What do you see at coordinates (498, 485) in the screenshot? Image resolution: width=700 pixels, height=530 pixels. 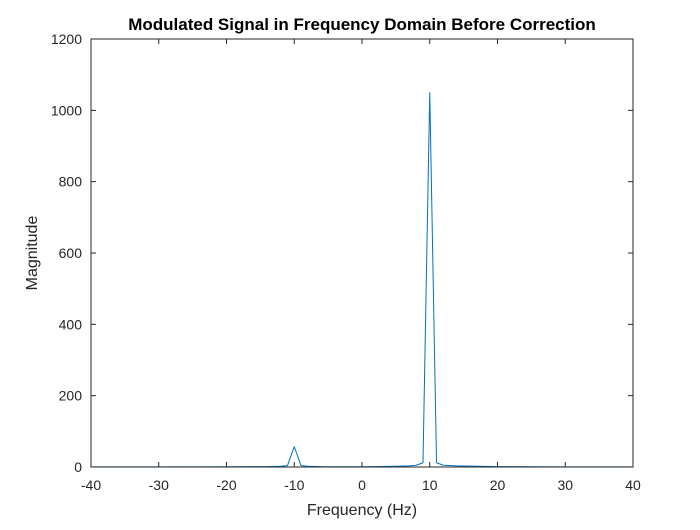 I see `x-tick-label: 20` at bounding box center [498, 485].